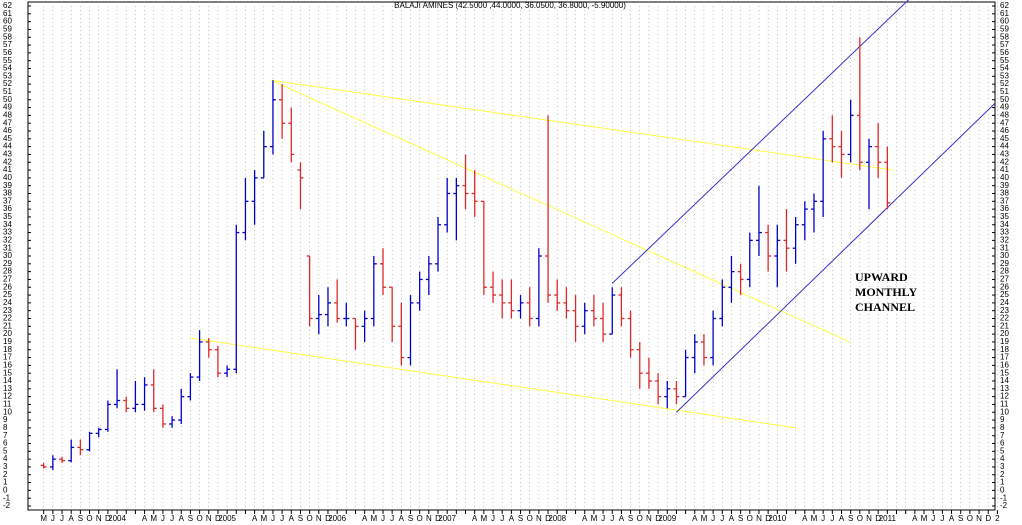 The width and height of the screenshot is (1022, 525). Describe the element at coordinates (7, 286) in the screenshot. I see `y-tick-label: 26` at that location.